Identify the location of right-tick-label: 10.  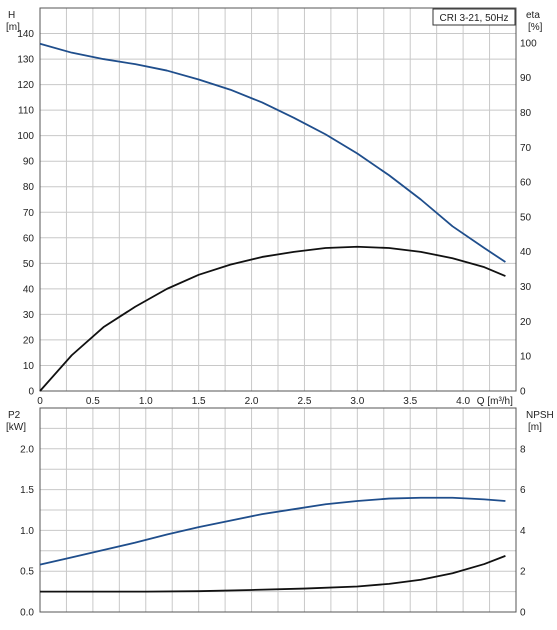
(526, 357).